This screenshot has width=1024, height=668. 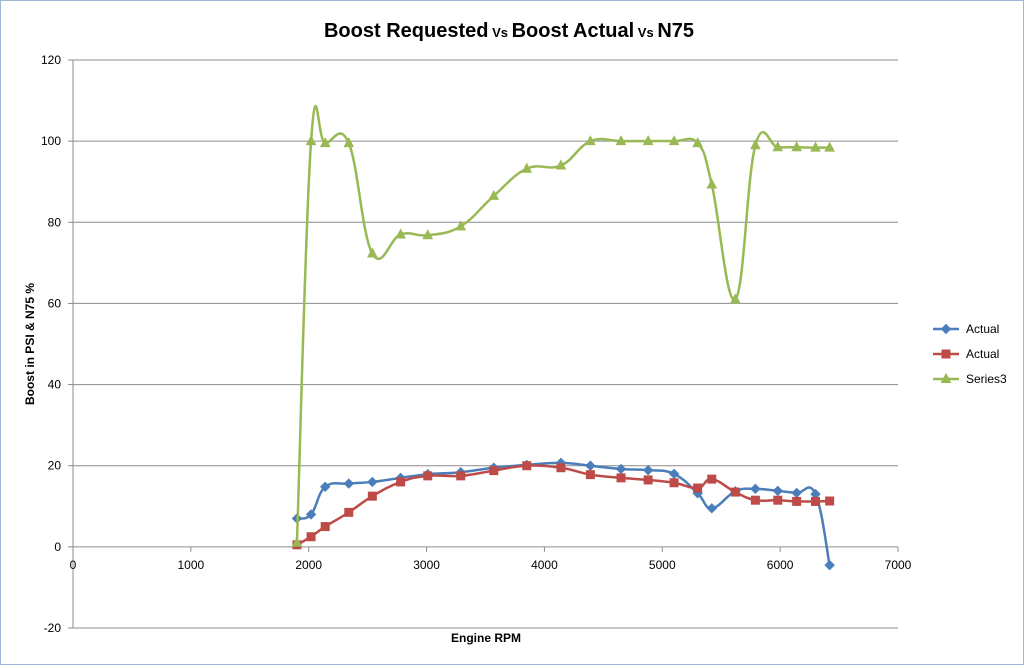 What do you see at coordinates (426, 565) in the screenshot?
I see `x-tick-label: 3000` at bounding box center [426, 565].